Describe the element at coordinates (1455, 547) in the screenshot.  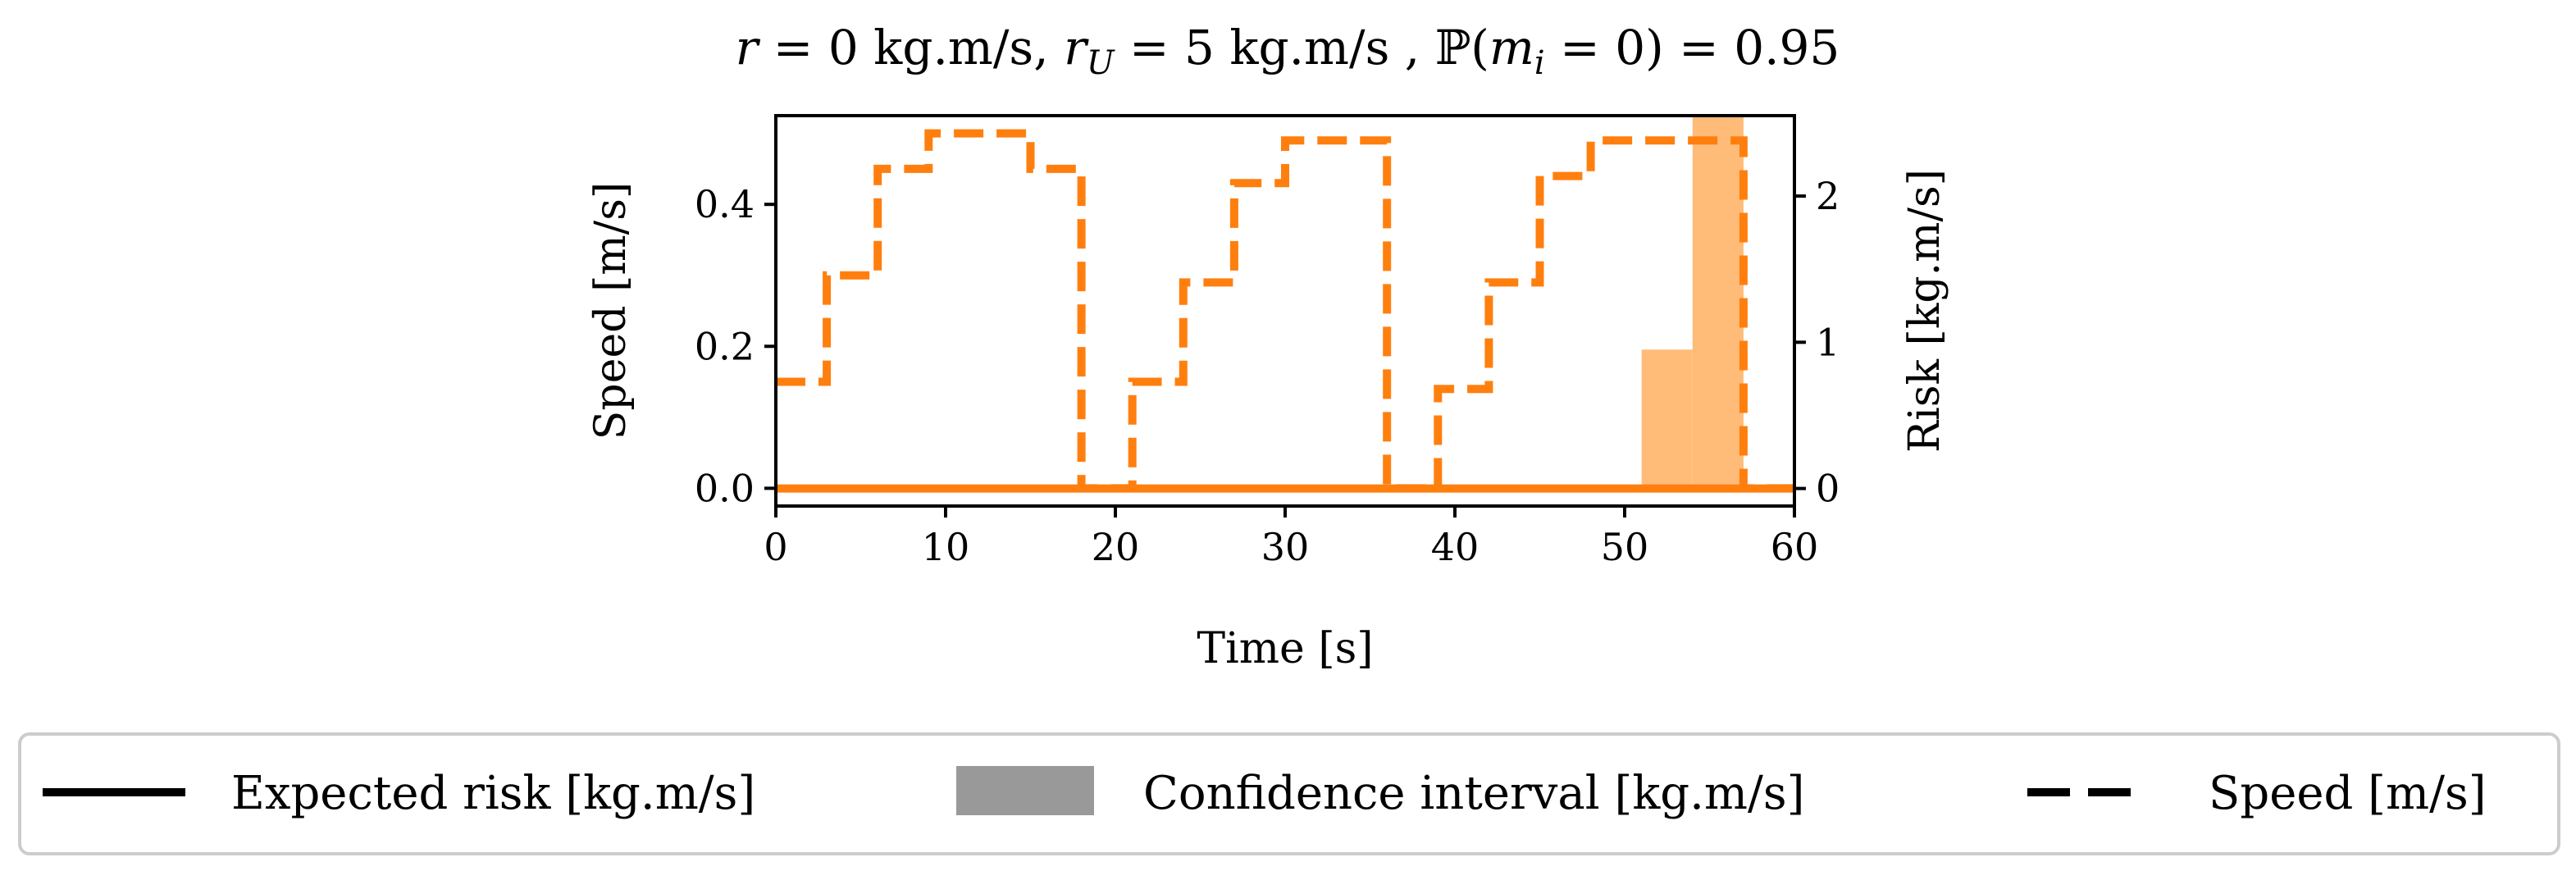
I see `x-tick-label: 40` at that location.